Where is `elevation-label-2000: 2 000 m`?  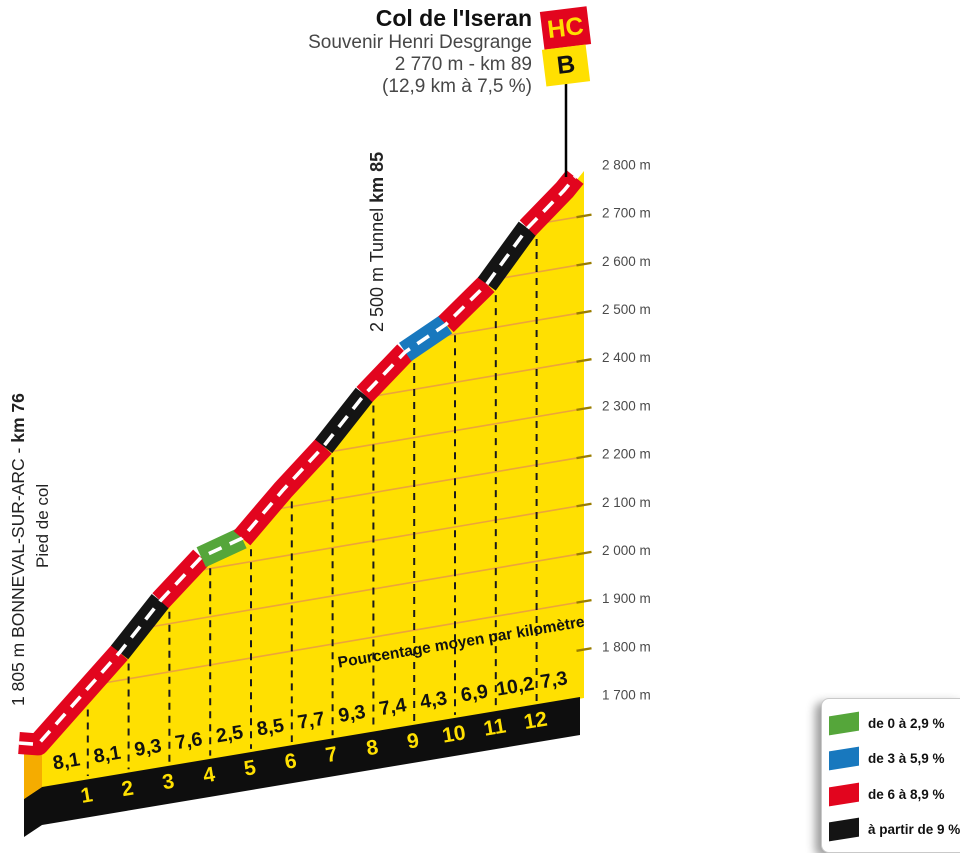
elevation-label-2000: 2 000 m is located at coordinates (626, 550).